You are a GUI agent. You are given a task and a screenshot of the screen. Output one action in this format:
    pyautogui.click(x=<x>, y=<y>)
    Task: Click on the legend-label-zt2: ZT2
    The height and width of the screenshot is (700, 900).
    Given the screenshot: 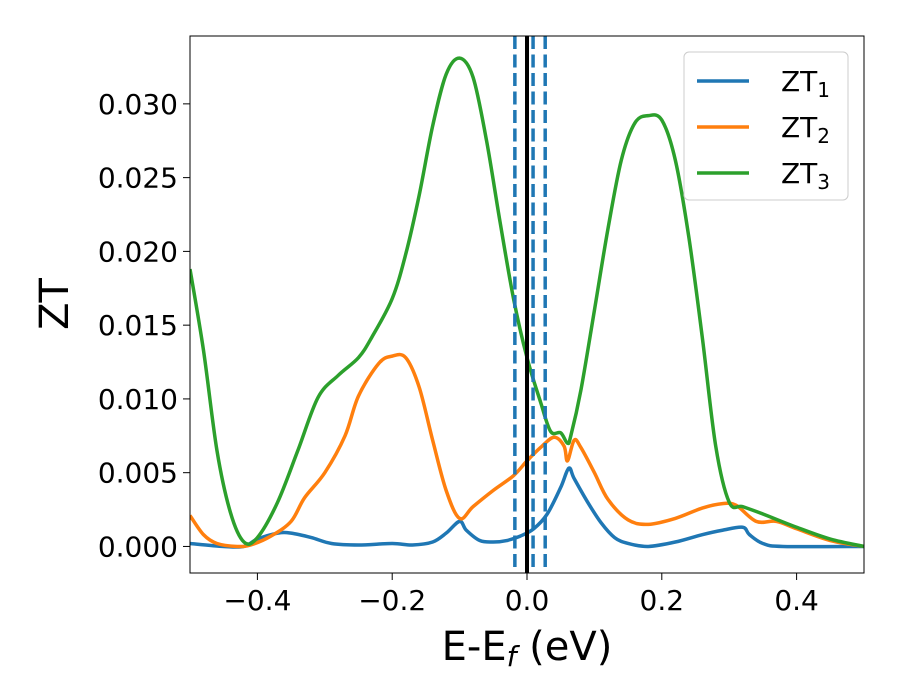 What is the action you would take?
    pyautogui.click(x=805, y=129)
    